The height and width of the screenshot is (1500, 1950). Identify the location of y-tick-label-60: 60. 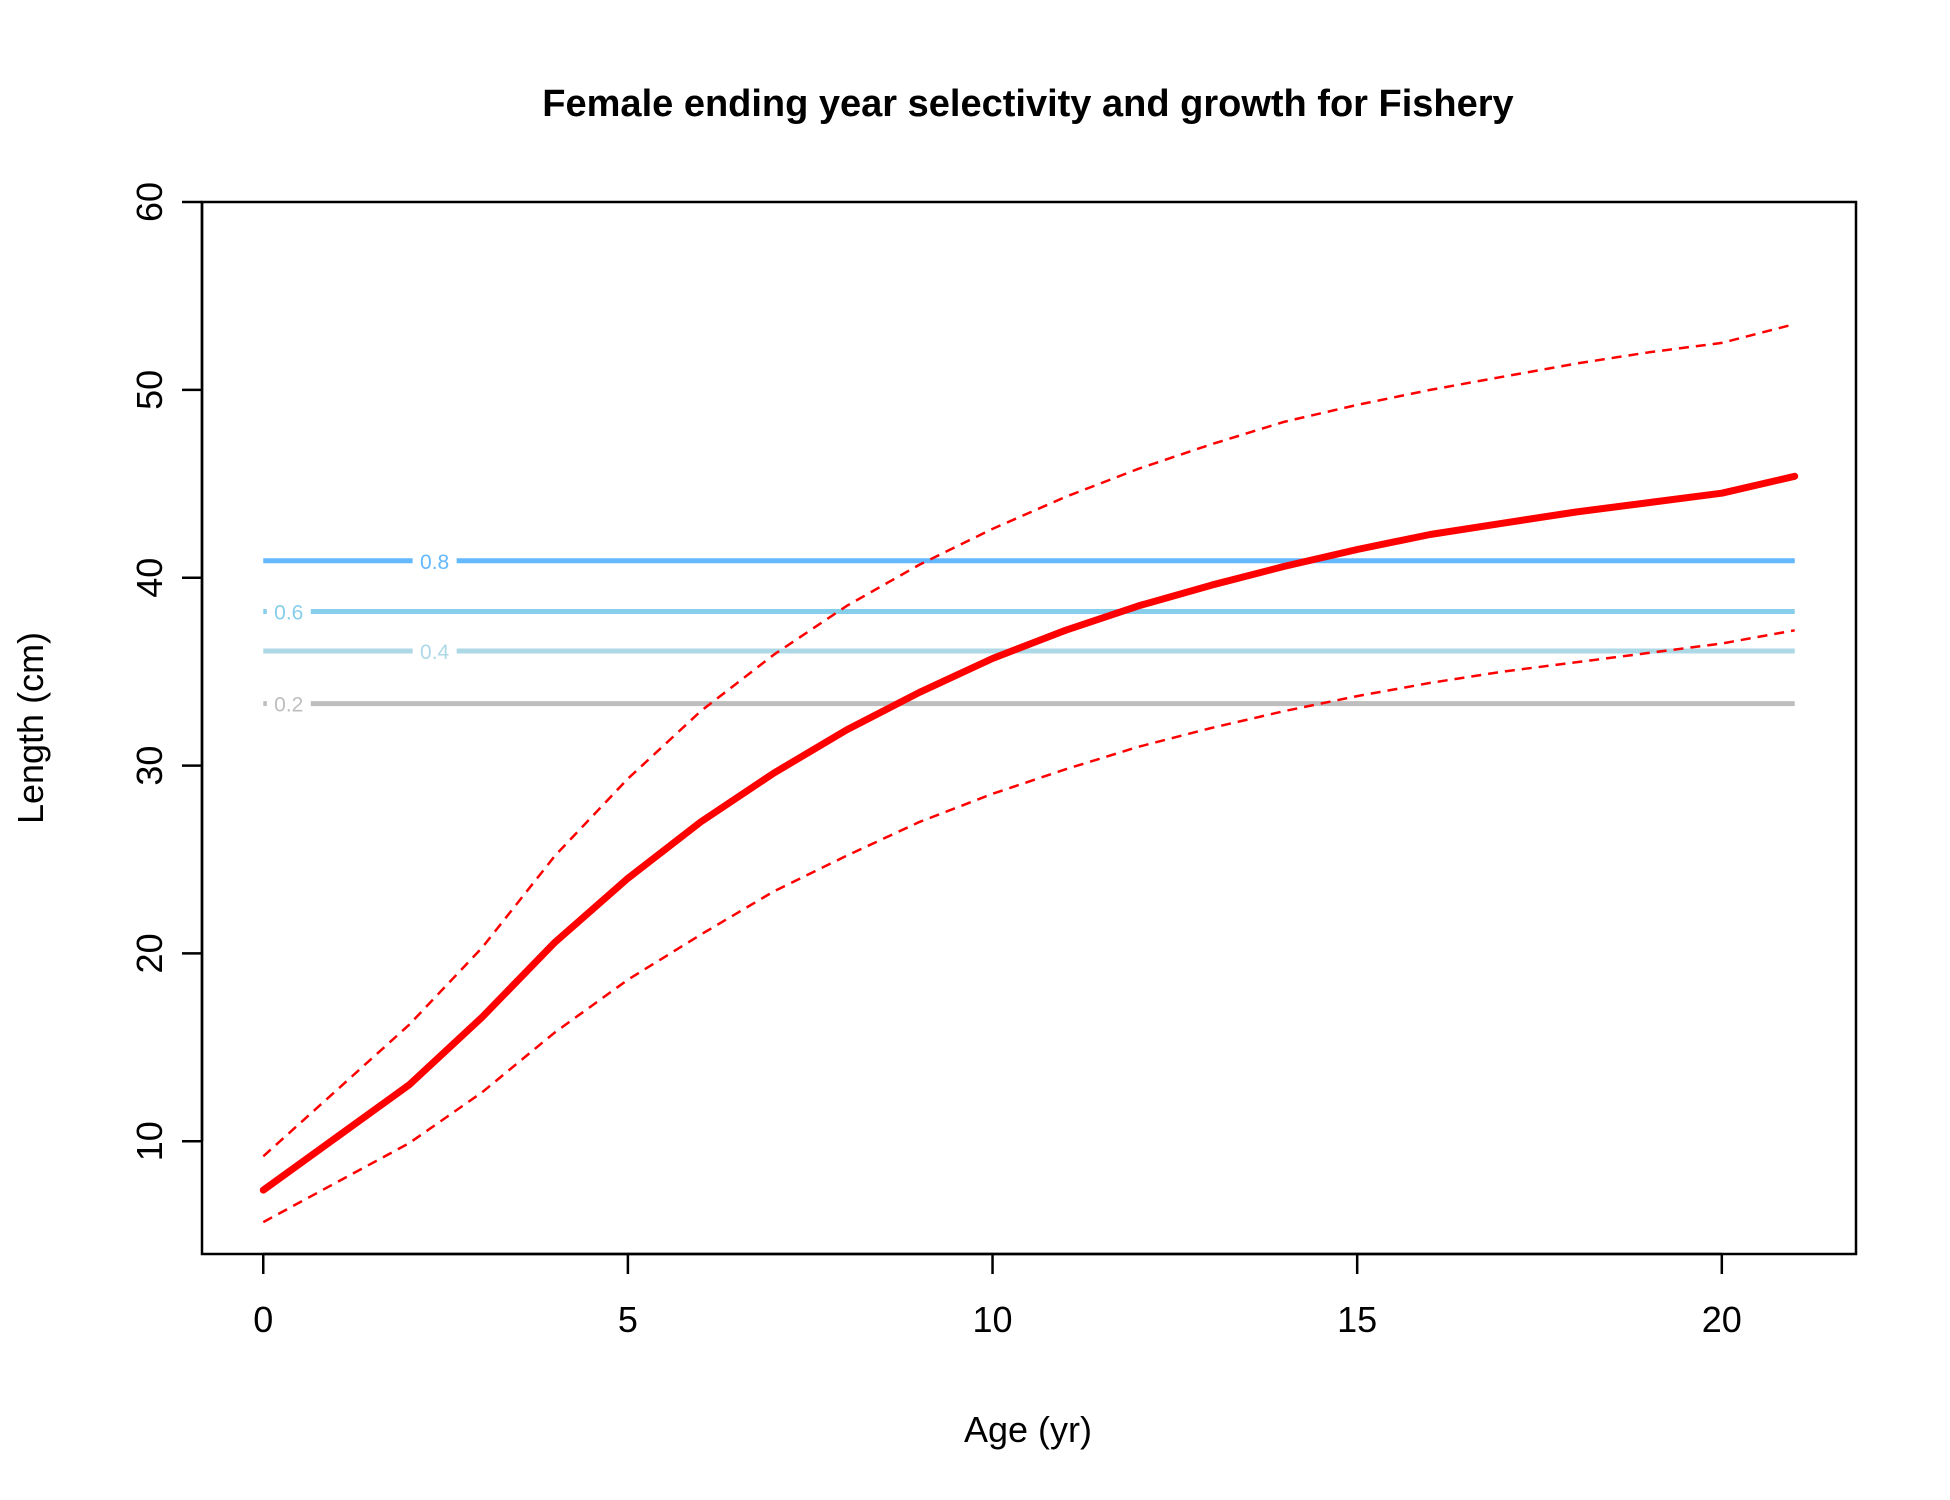
(149, 202).